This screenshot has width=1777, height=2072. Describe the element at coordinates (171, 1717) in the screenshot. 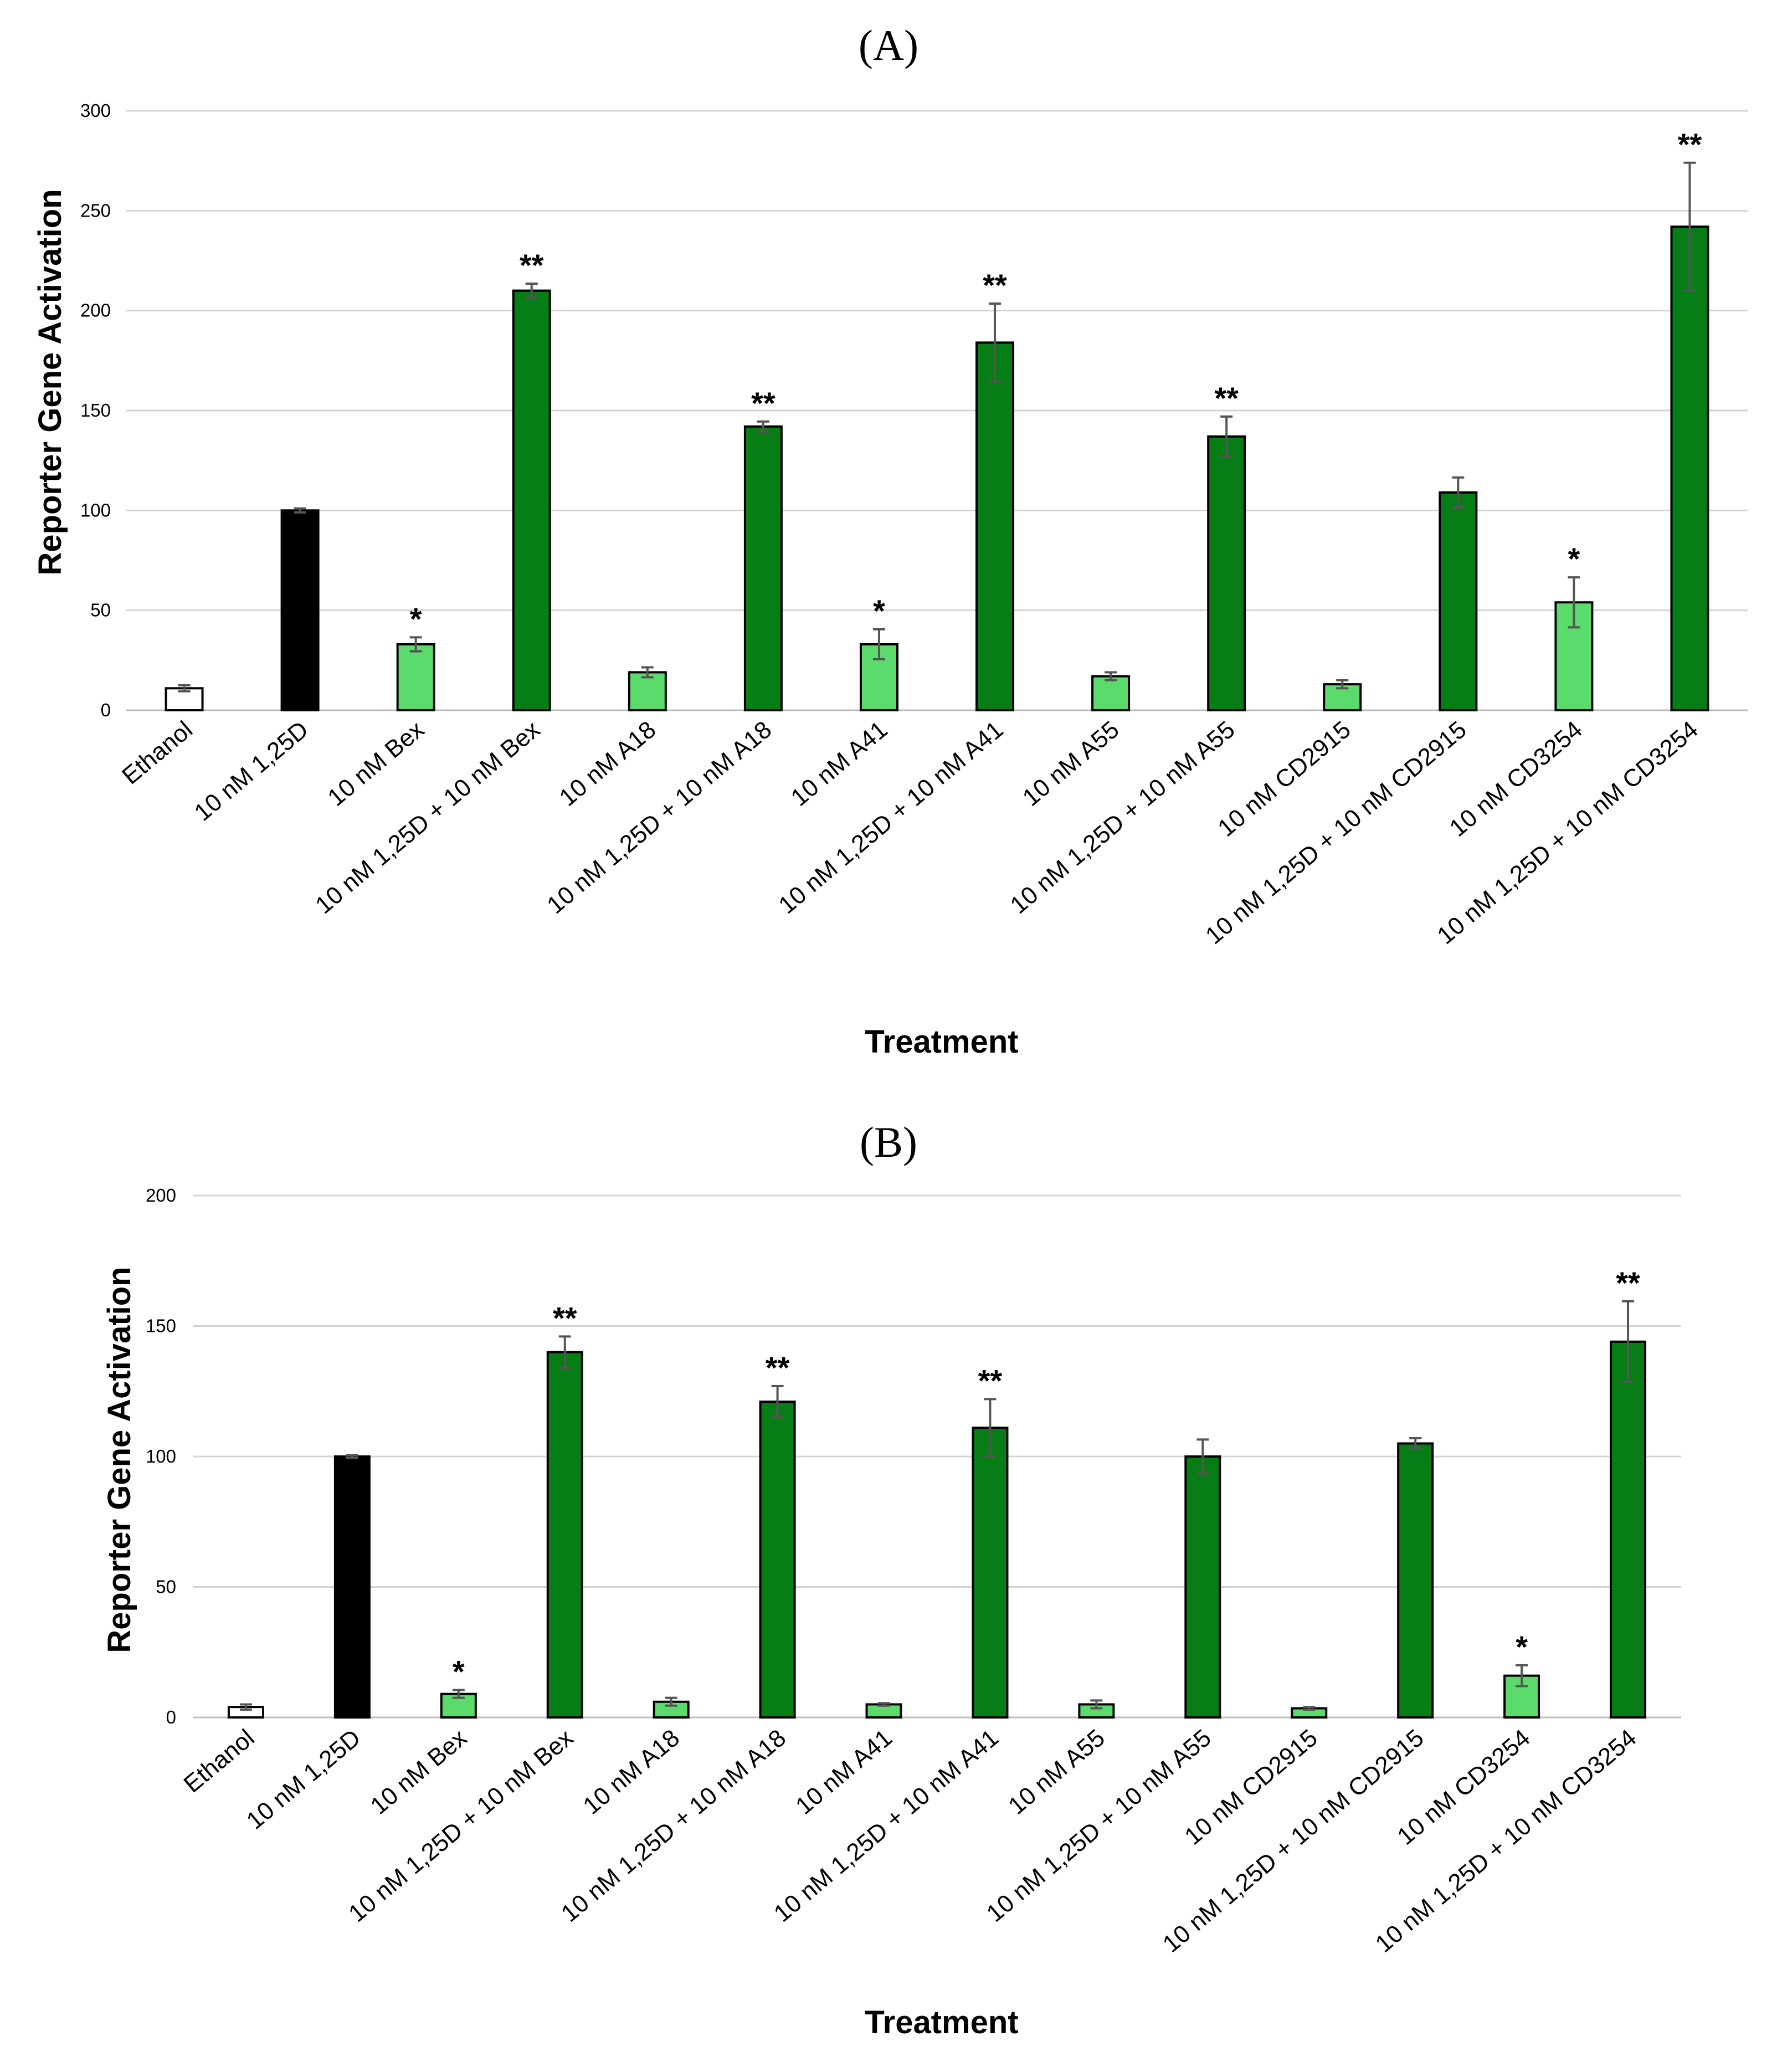

I see `panel-b-y-tick-label: 0` at that location.